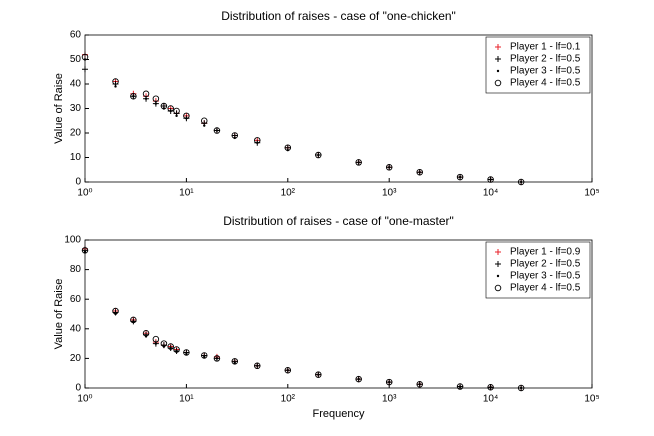  Describe the element at coordinates (76, 59) in the screenshot. I see `y-tick-label: 50` at that location.